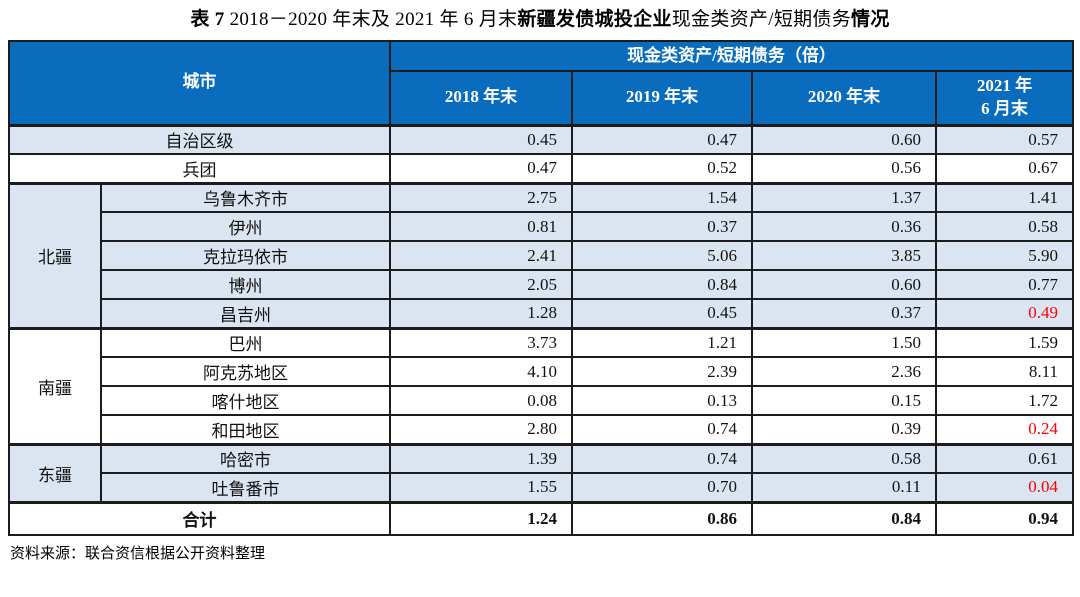 This screenshot has height=597, width=1080. Describe the element at coordinates (199, 139) in the screenshot. I see `city-cell: 自治区级` at that location.